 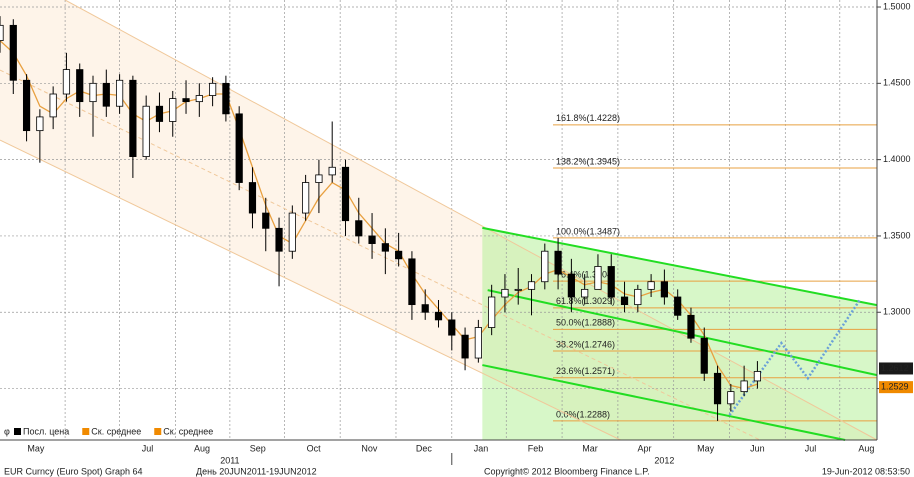 What do you see at coordinates (897, 159) in the screenshot?
I see `y-tick-label: 1.4000` at bounding box center [897, 159].